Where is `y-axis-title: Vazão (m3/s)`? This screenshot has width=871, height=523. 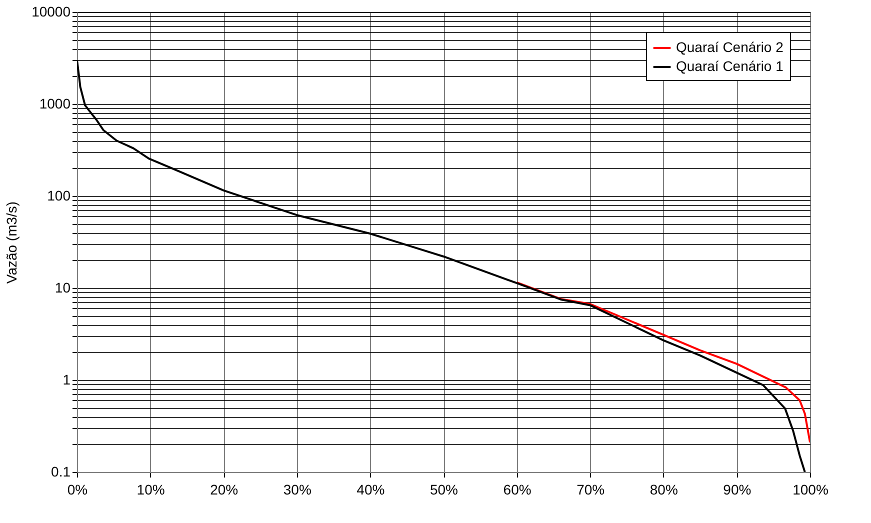
y-axis-title: Vazão (m3/s) is located at coordinates (12, 242).